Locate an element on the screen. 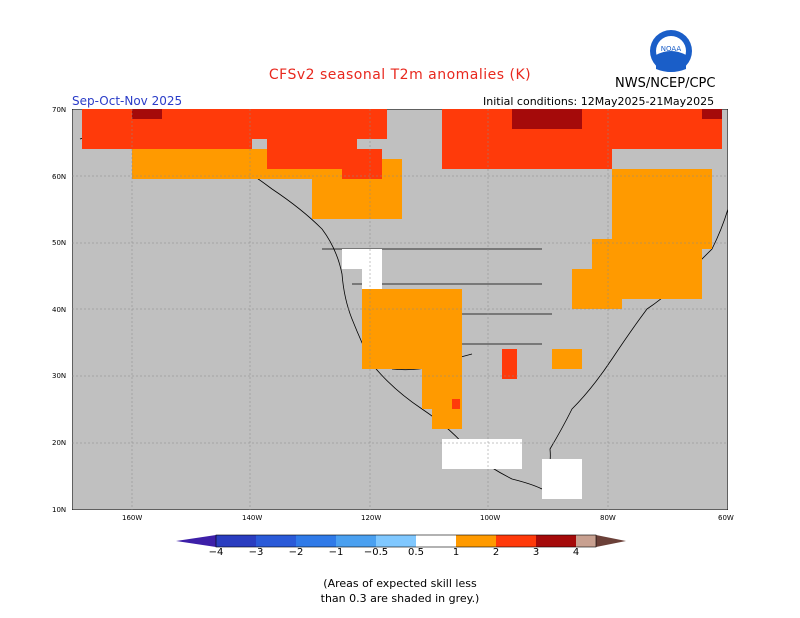 This screenshot has height=618, width=800. colorbar-label: −2 is located at coordinates (296, 552).